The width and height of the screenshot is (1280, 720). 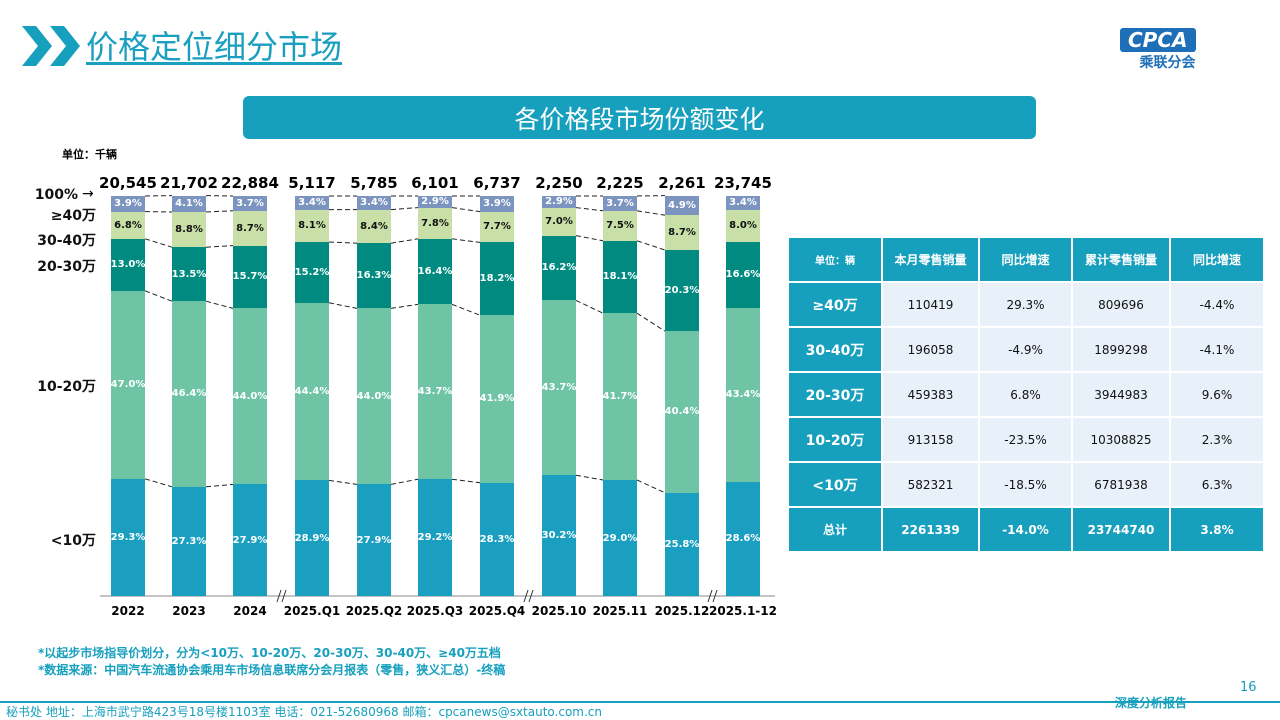 I want to click on x-tick-label: 2025.Q4, so click(x=497, y=611).